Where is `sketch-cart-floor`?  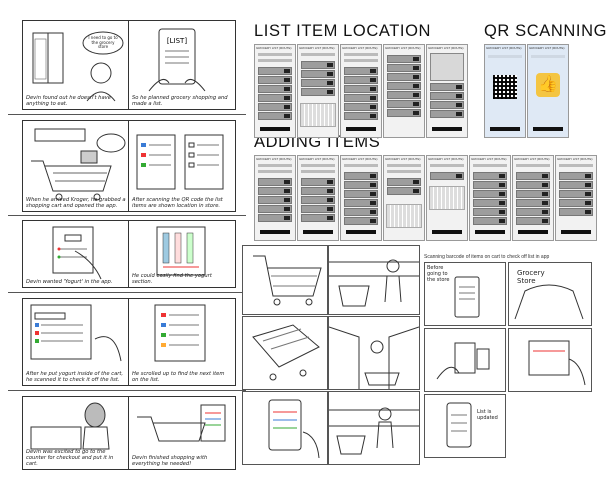
sketch-cart-floor is located at coordinates (285, 353).